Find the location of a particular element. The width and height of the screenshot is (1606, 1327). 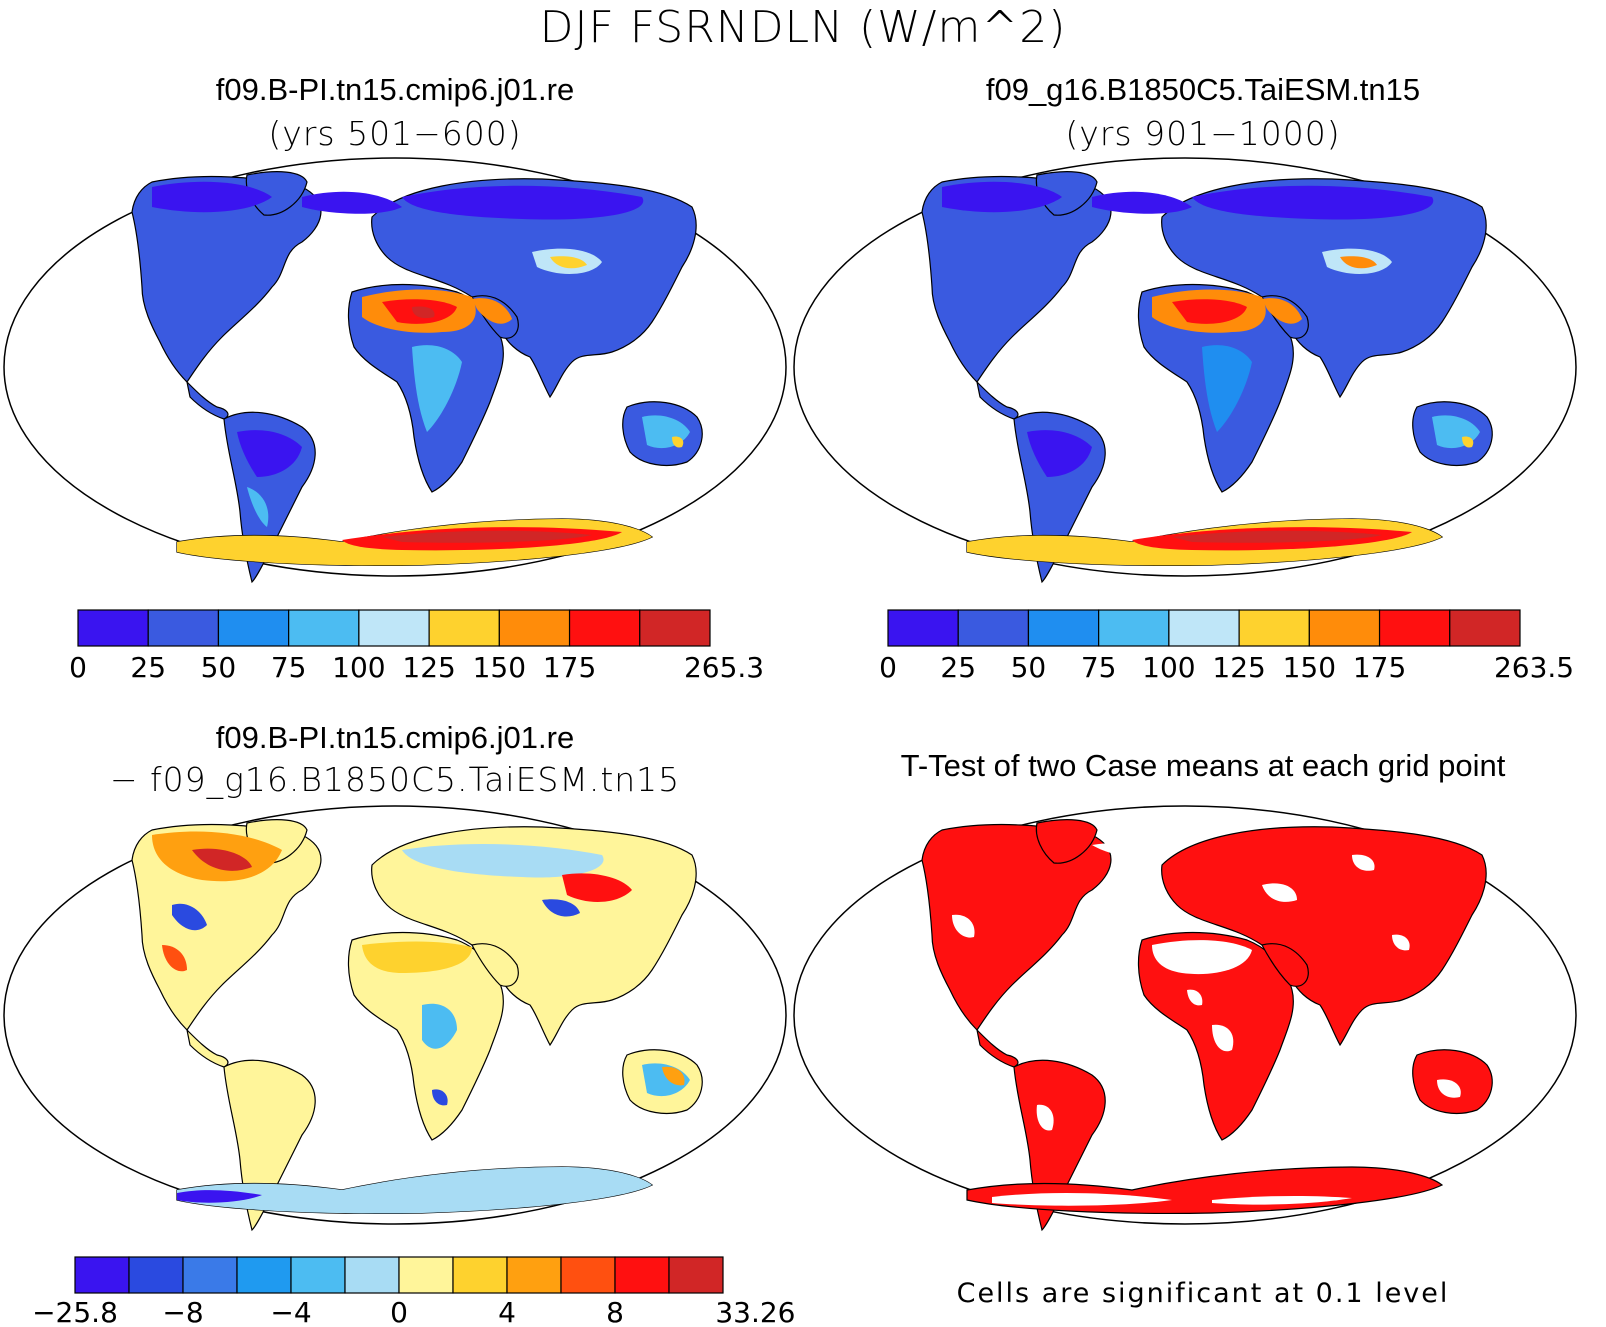

panel3-title: f09.B-PI.tn15.cmip6.j01.re is located at coordinates (395, 737).